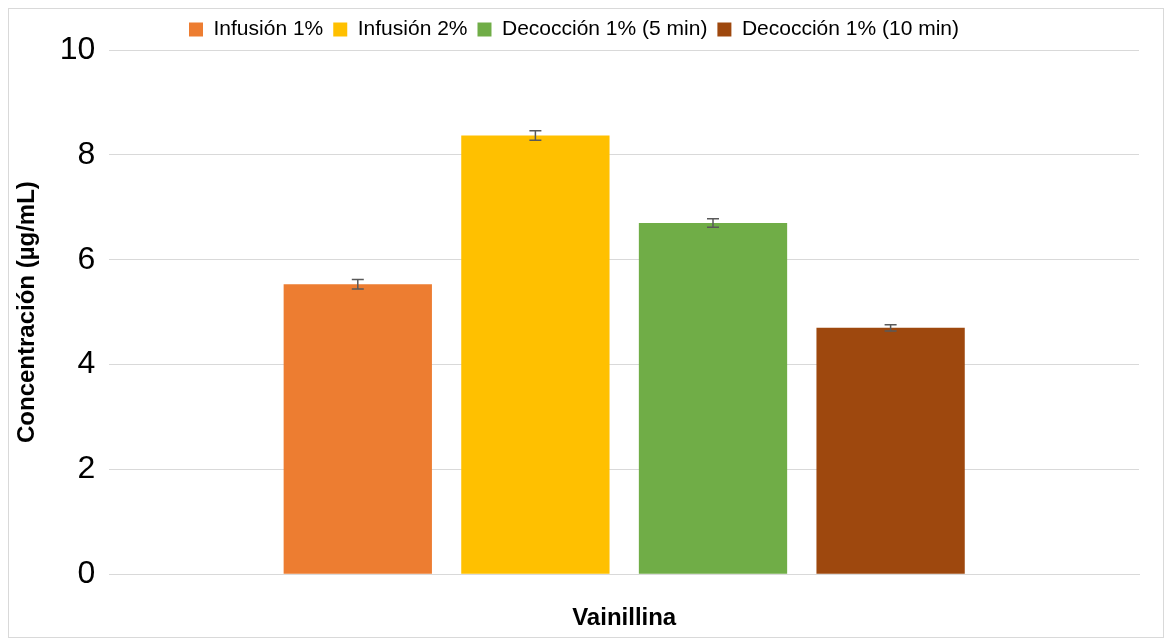  What do you see at coordinates (850, 28) in the screenshot?
I see `legend-label: Decocción 1% (10 min)` at bounding box center [850, 28].